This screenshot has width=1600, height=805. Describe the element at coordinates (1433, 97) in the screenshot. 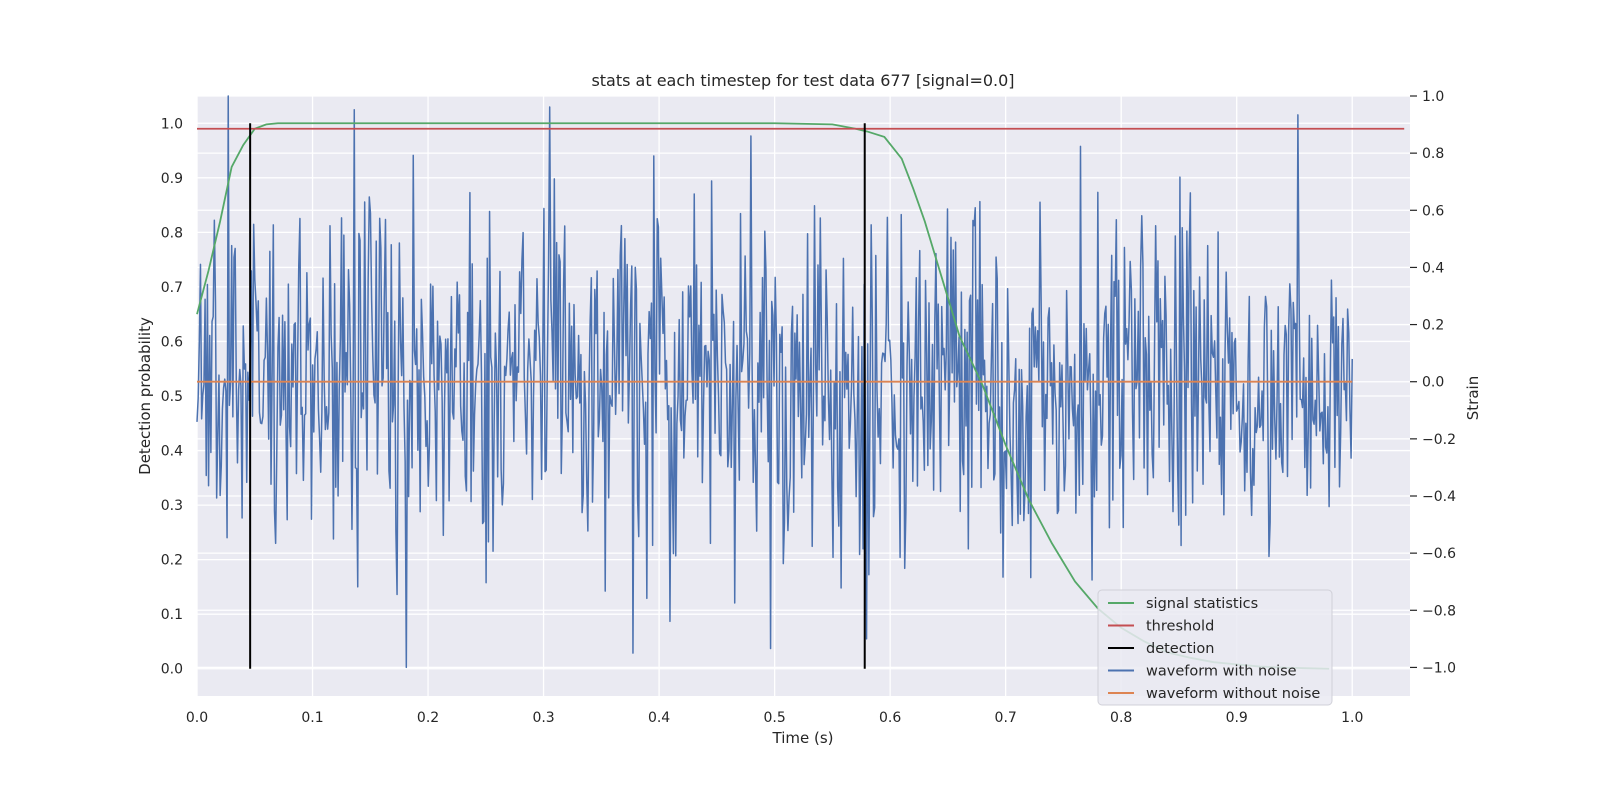

I see `y-tick-label-right: 1.0` at that location.